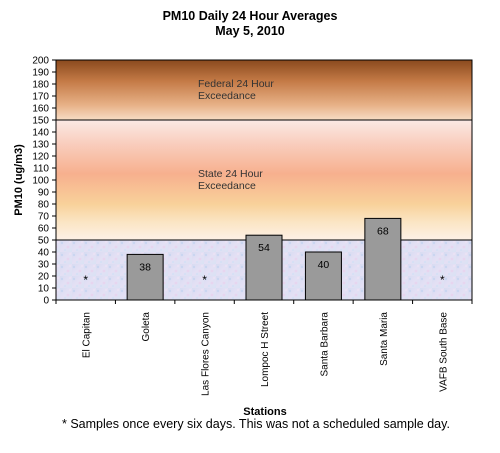 The image size is (500, 453). Describe the element at coordinates (383, 231) in the screenshot. I see `data-label: 68` at that location.